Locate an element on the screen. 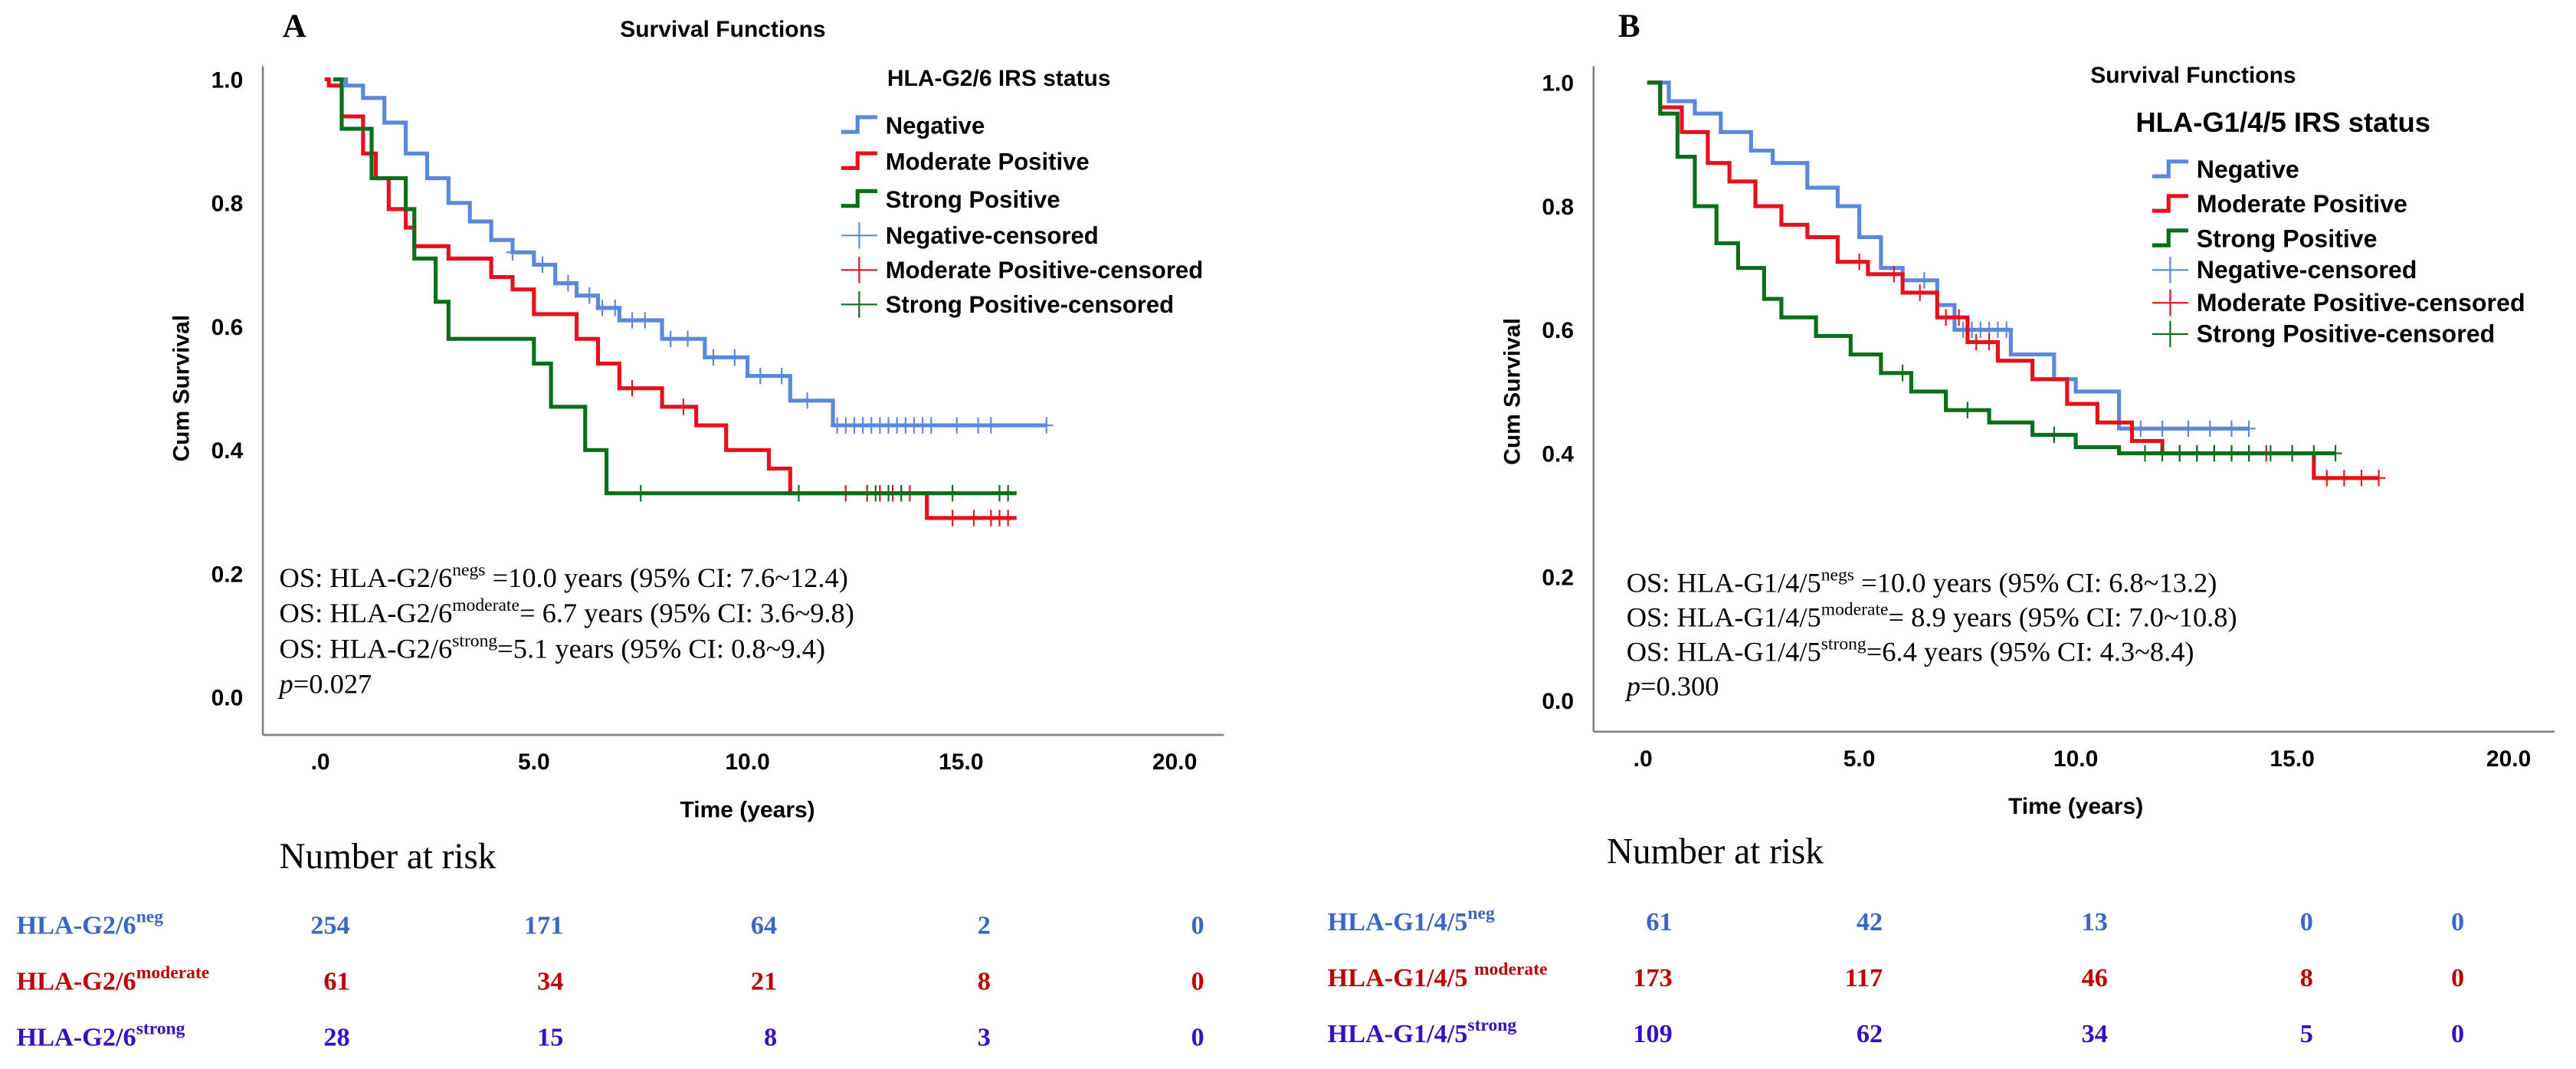 This screenshot has height=1069, width=2576. risk-row-label: HLA-G1/4/5strong is located at coordinates (1422, 1031).